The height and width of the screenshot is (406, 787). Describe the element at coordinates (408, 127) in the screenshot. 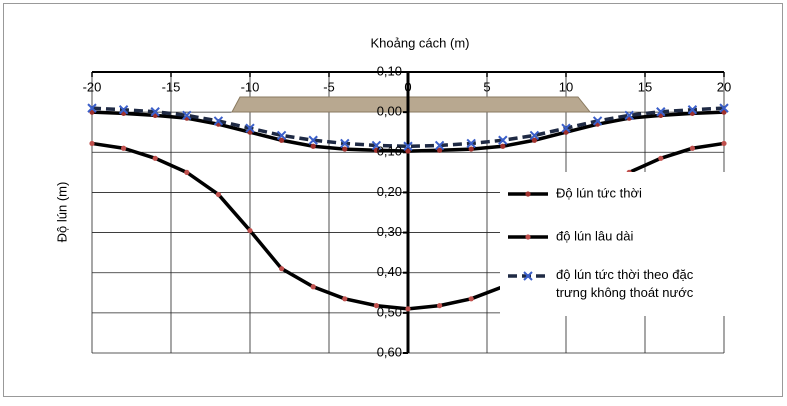

I see `series-line` at that location.